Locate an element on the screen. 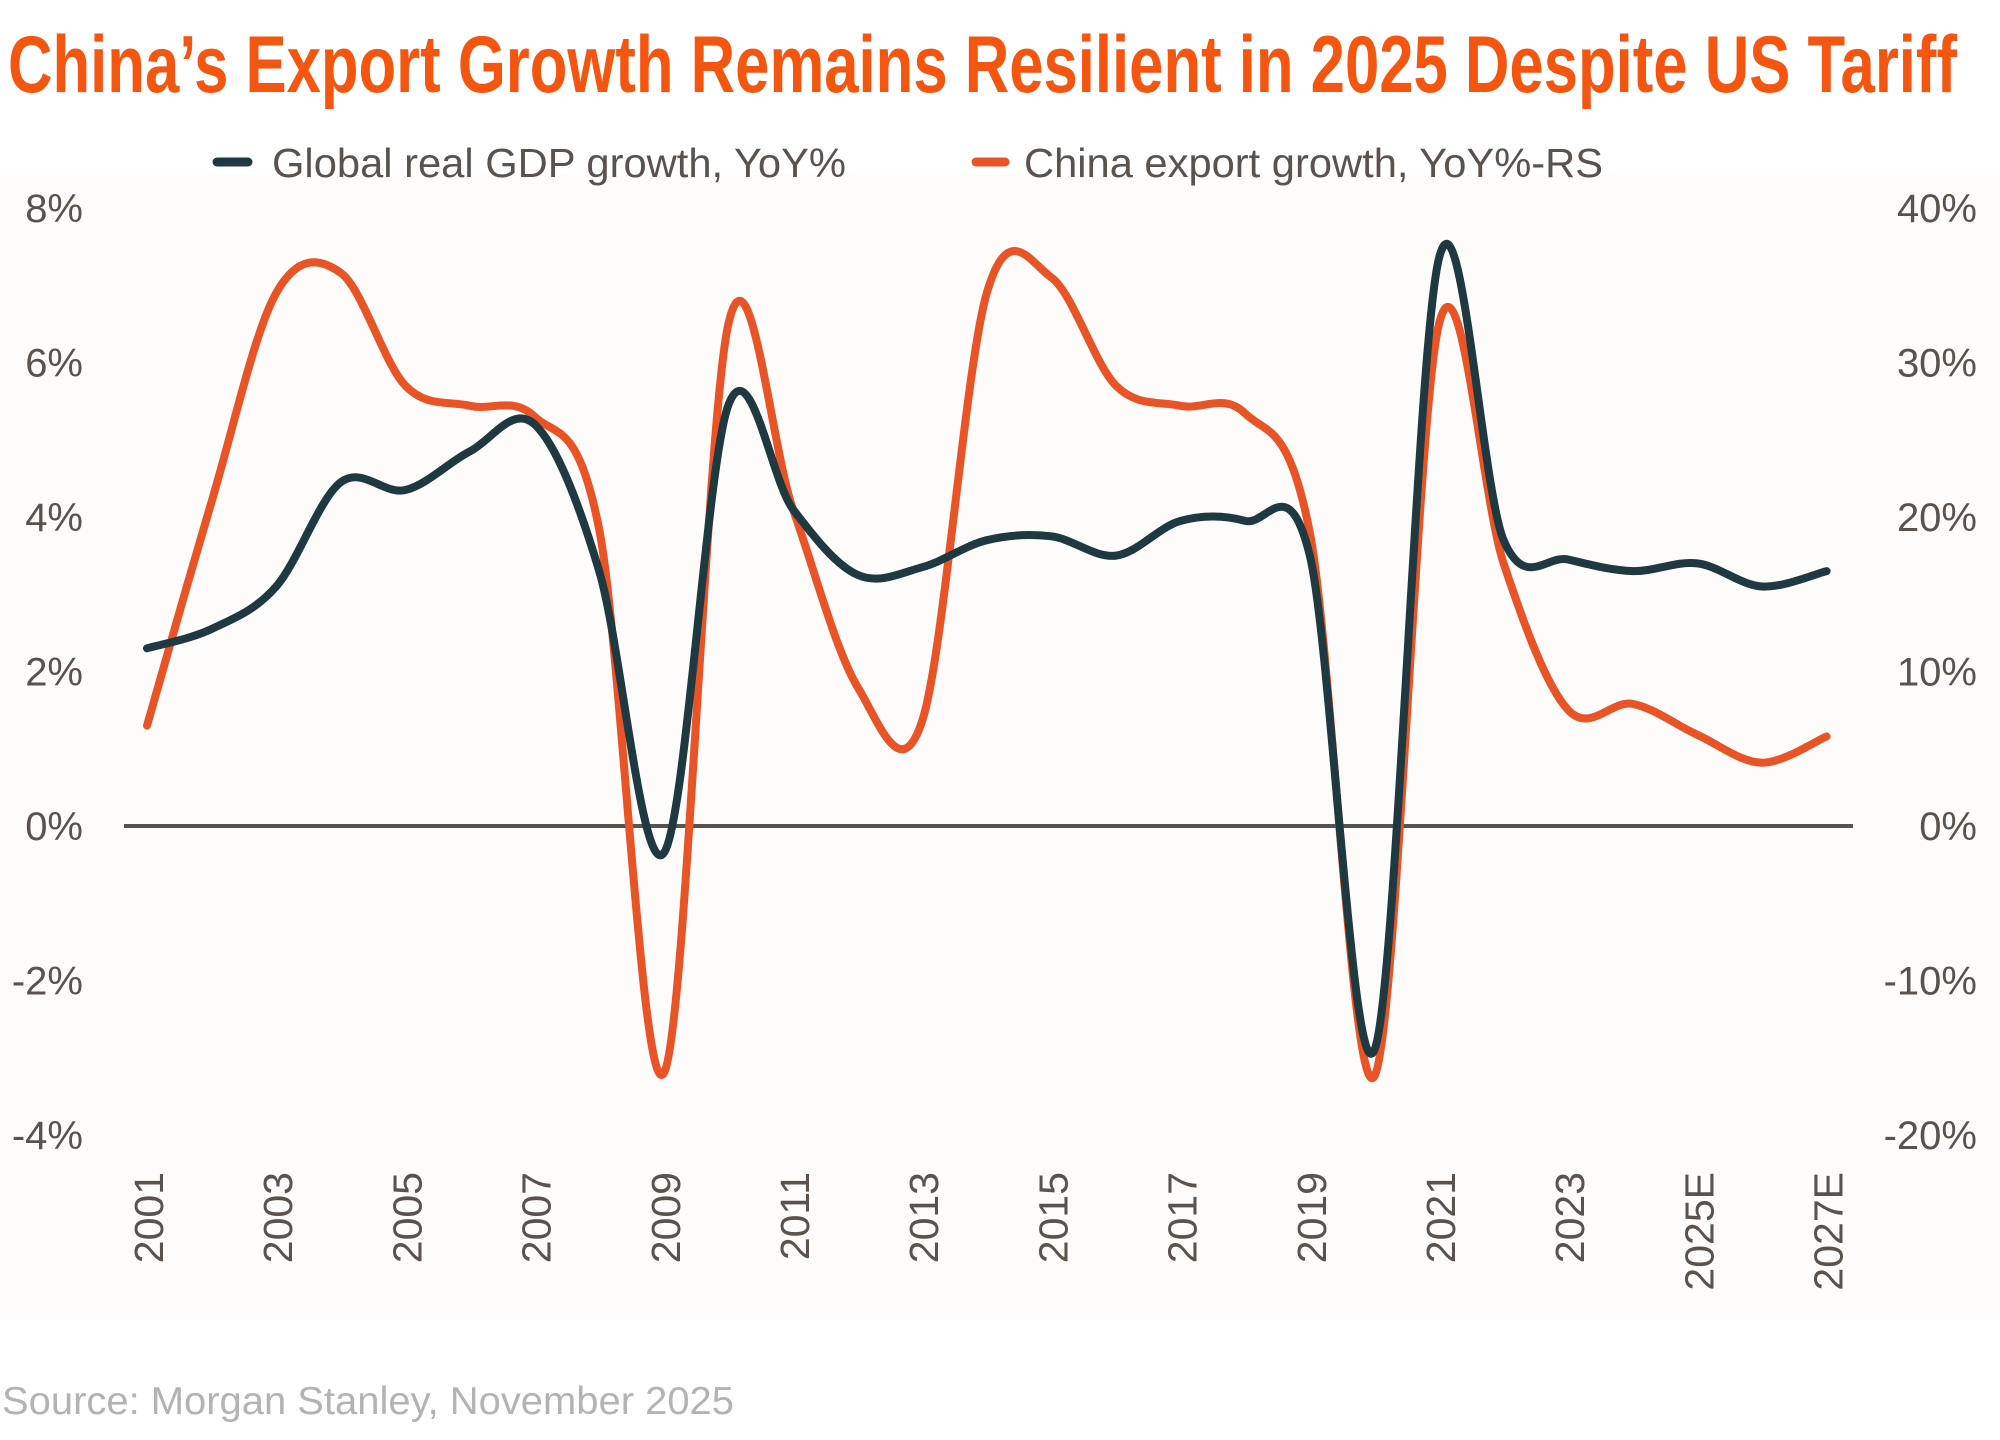 The width and height of the screenshot is (2000, 1440). x-axis-tick-label: 2003 is located at coordinates (278, 1217).